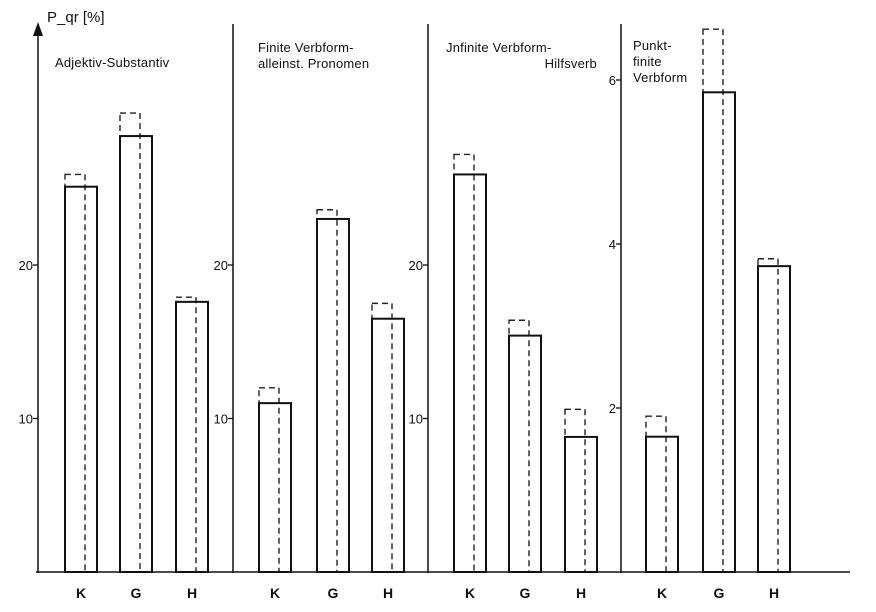  What do you see at coordinates (719, 593) in the screenshot?
I see `panel-4-category-G: G` at bounding box center [719, 593].